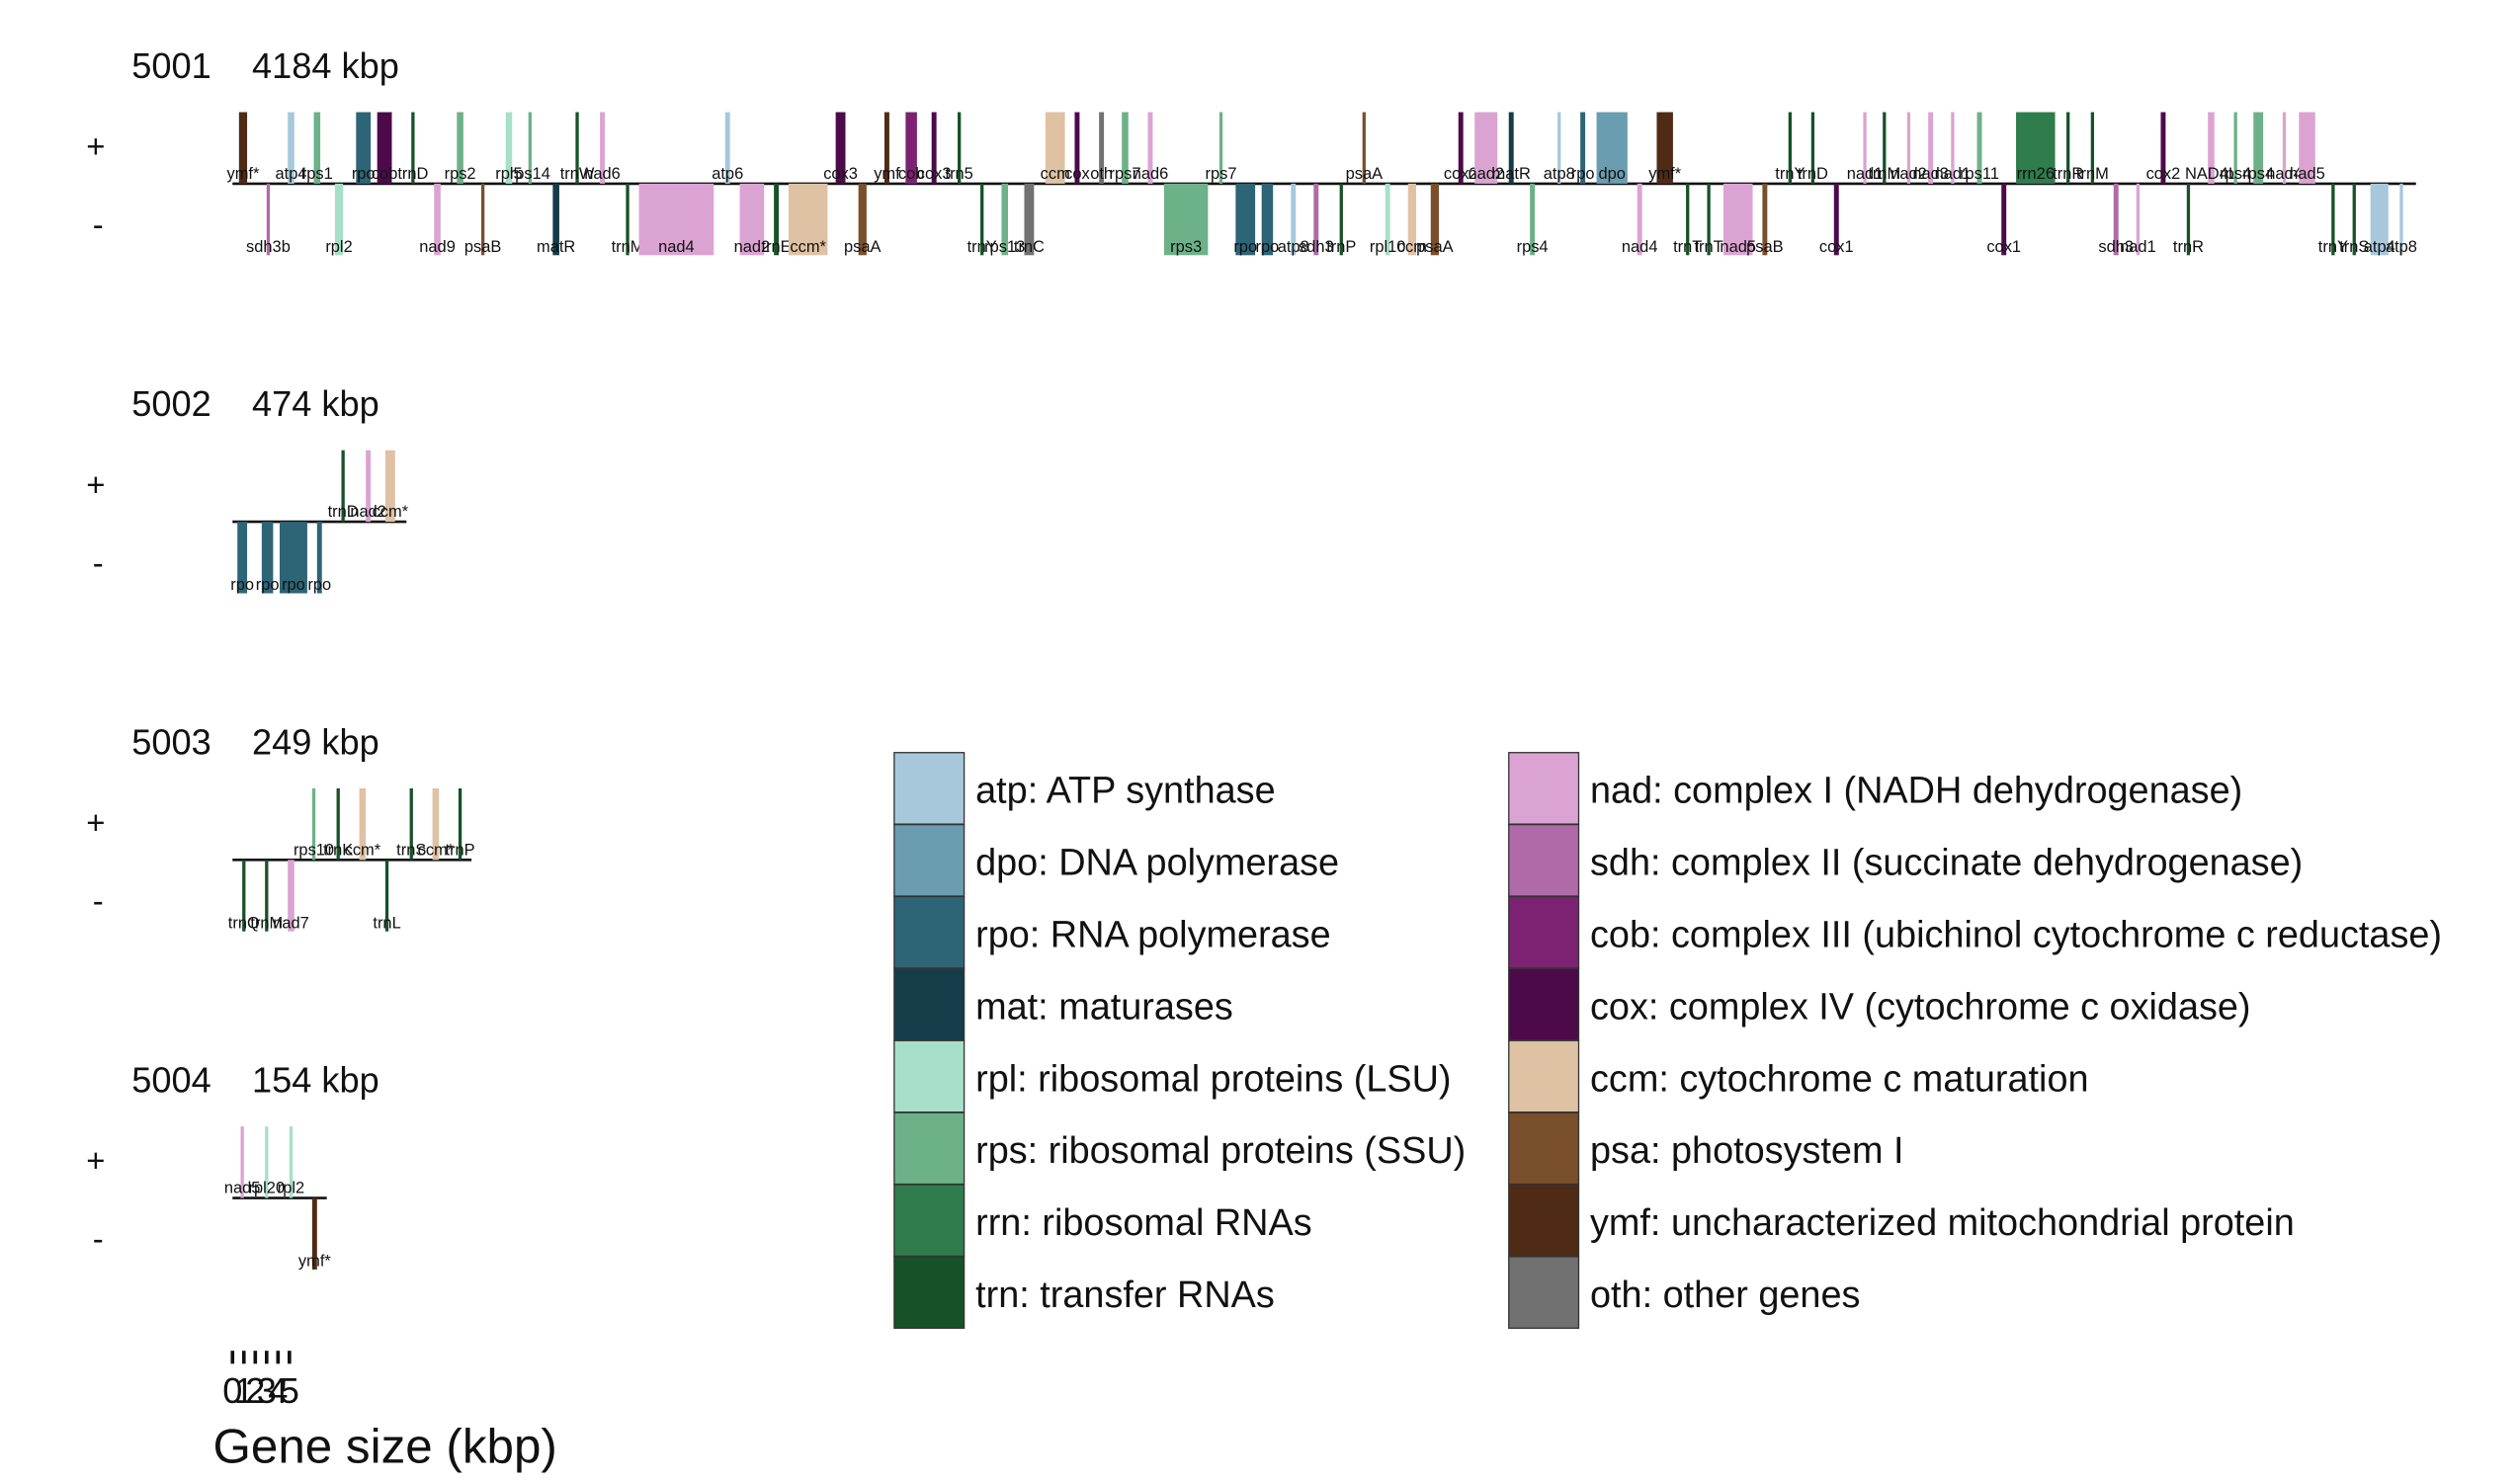 This screenshot has height=1482, width=2520. I want to click on segment-size: 154 kbp, so click(315, 1080).